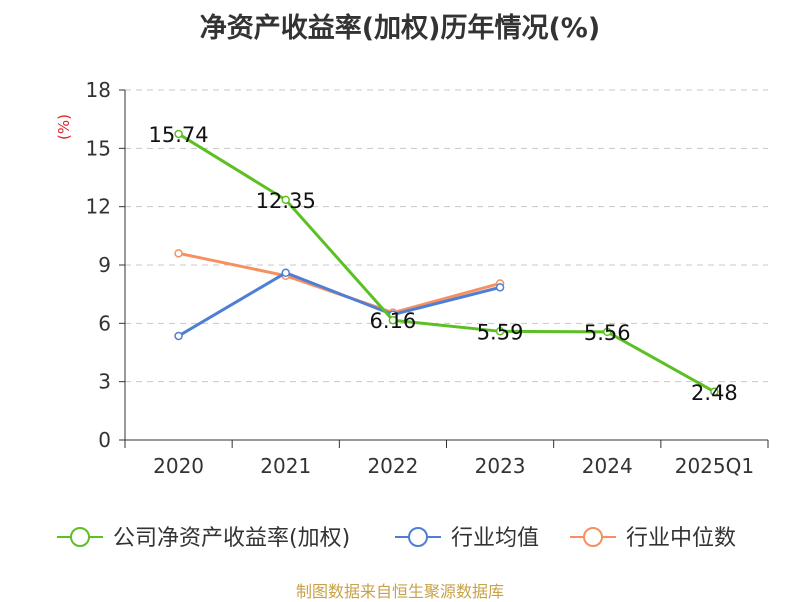 The width and height of the screenshot is (800, 602). What do you see at coordinates (104, 382) in the screenshot?
I see `y-tick-label: 3` at bounding box center [104, 382].